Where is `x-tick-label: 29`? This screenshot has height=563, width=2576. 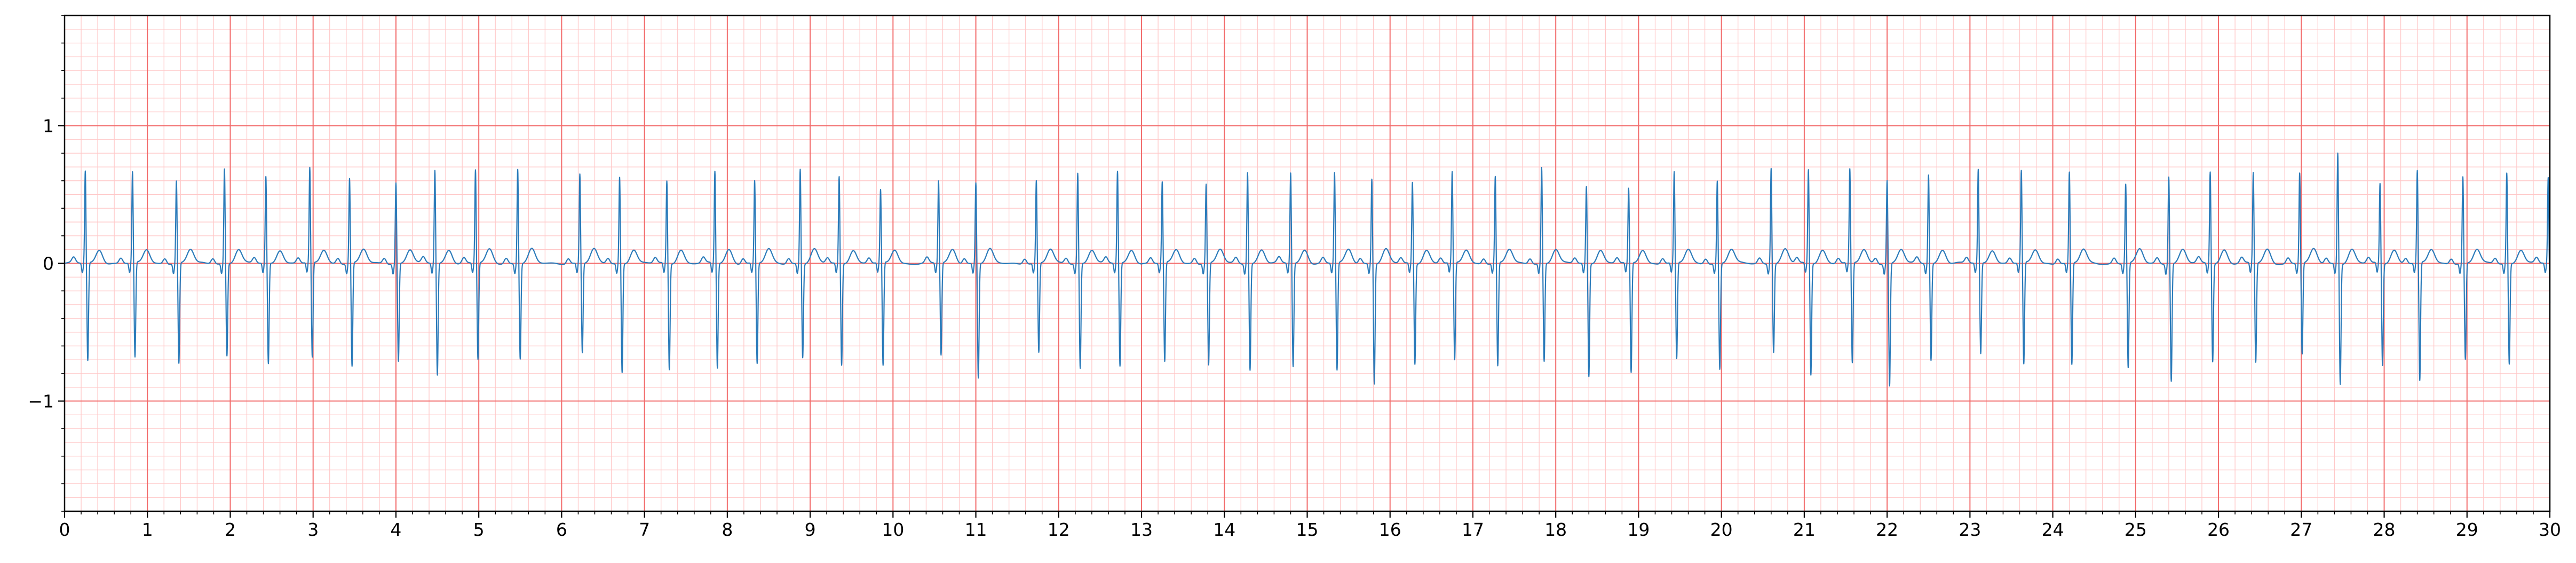 x-tick-label: 29 is located at coordinates (2467, 529).